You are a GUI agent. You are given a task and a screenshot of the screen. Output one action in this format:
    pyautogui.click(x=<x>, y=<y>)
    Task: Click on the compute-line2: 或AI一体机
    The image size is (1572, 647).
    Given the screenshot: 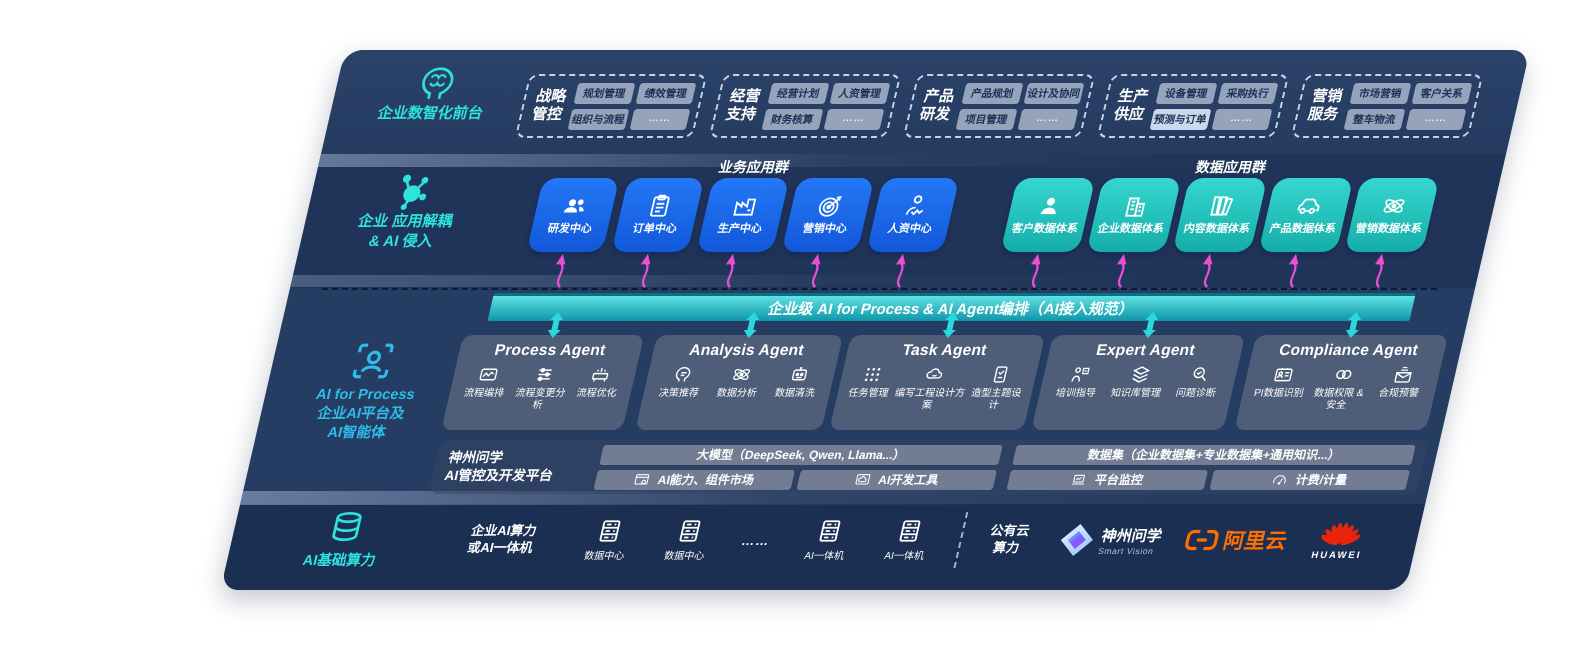 What is the action you would take?
    pyautogui.click(x=500, y=547)
    